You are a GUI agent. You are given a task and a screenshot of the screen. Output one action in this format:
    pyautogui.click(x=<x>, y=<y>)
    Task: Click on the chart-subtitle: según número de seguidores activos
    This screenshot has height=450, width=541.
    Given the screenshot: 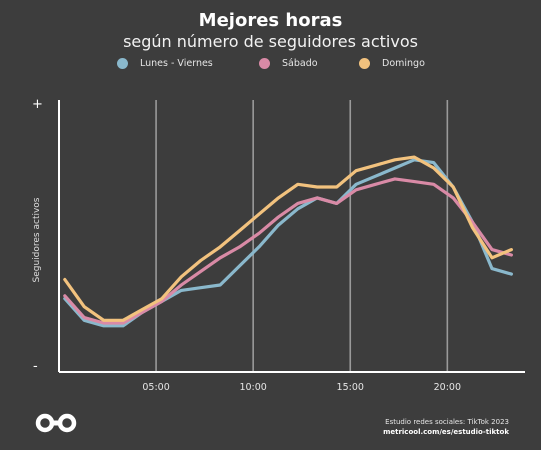 What is the action you would take?
    pyautogui.click(x=270, y=41)
    